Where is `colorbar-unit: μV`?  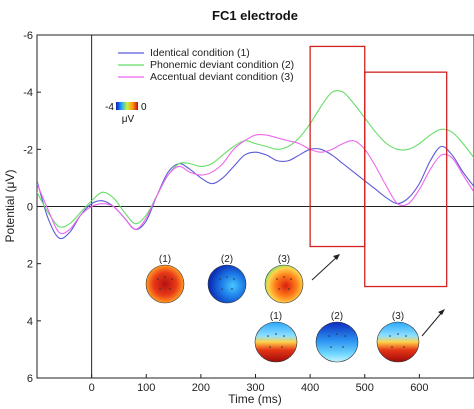 colorbar-unit: μV is located at coordinates (128, 119).